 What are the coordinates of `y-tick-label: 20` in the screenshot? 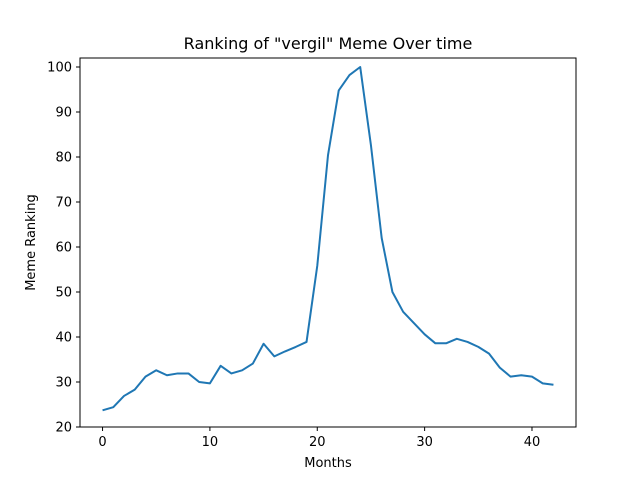 It's located at (63, 428).